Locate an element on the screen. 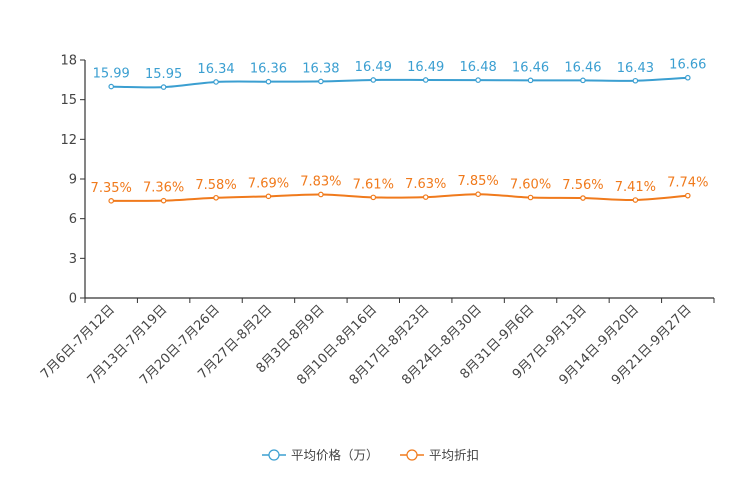  data-label: 7.56% is located at coordinates (582, 185).